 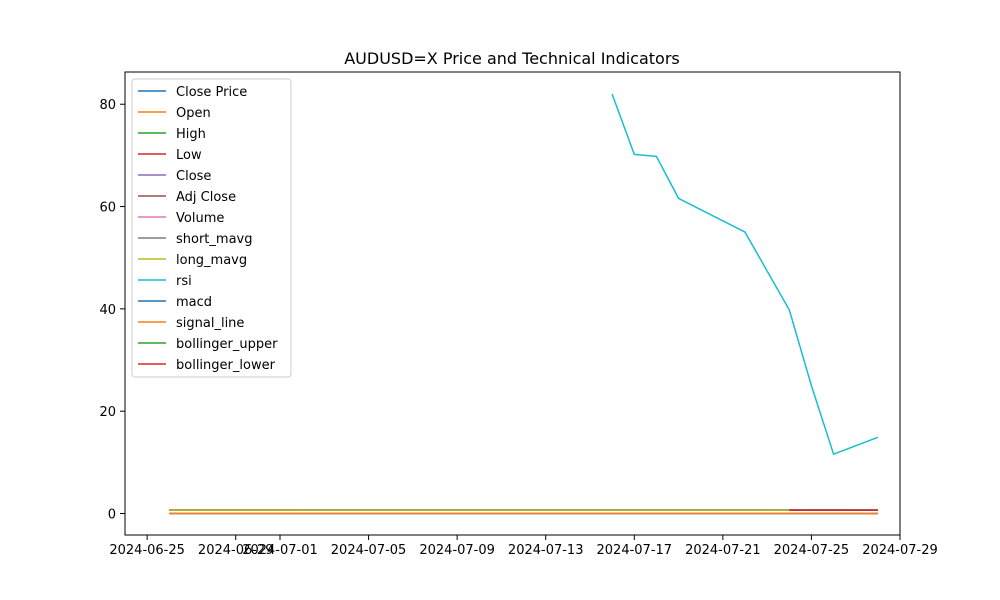 What do you see at coordinates (226, 365) in the screenshot?
I see `legend-label-bollinger-lower: bollinger_lower` at bounding box center [226, 365].